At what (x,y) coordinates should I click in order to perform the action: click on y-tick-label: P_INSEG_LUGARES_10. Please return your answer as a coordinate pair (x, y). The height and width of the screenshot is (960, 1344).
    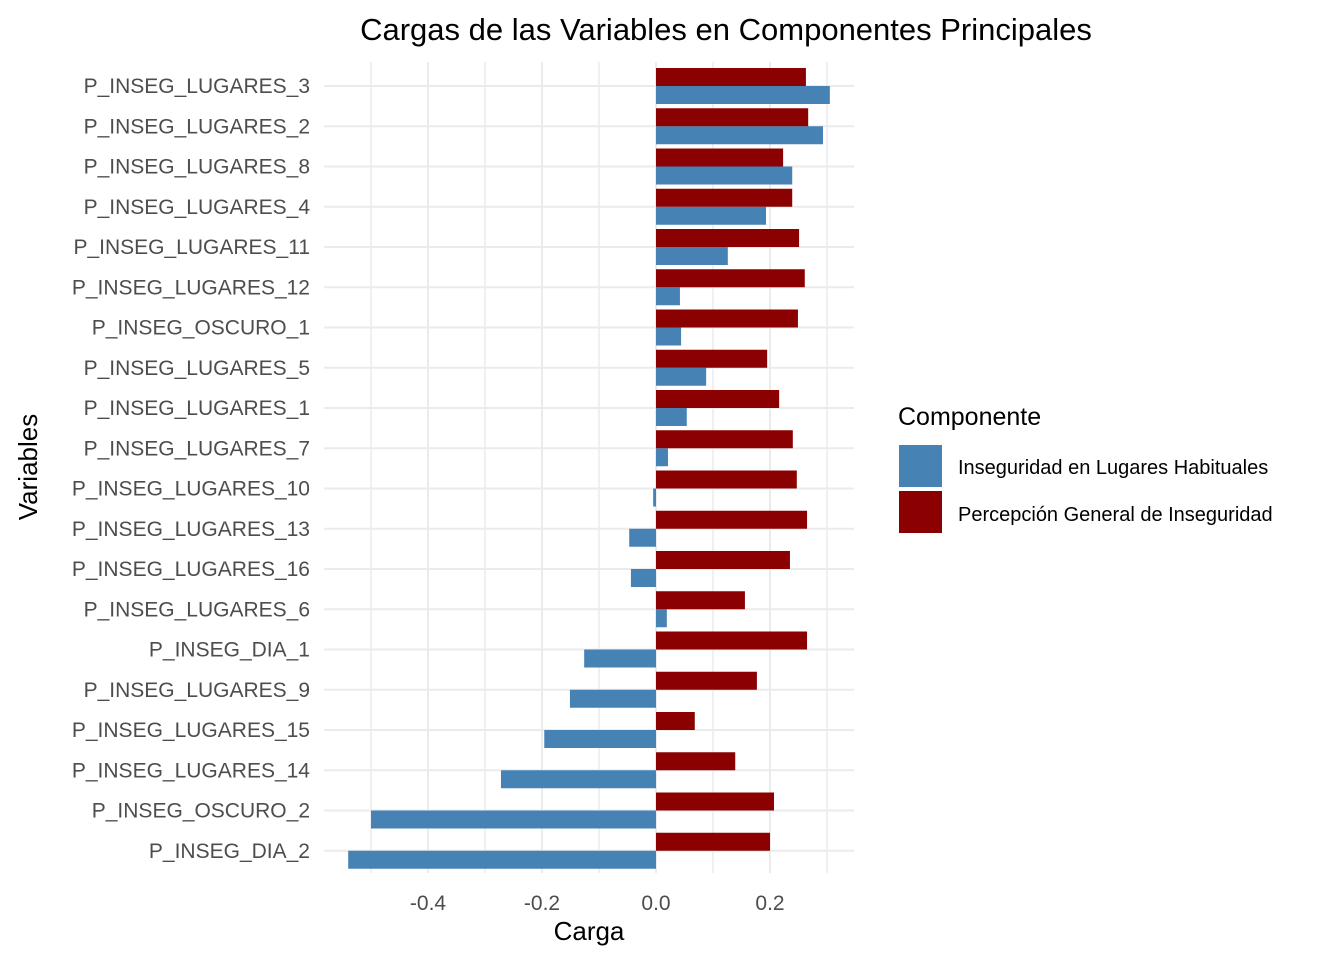
    Looking at the image, I should click on (191, 489).